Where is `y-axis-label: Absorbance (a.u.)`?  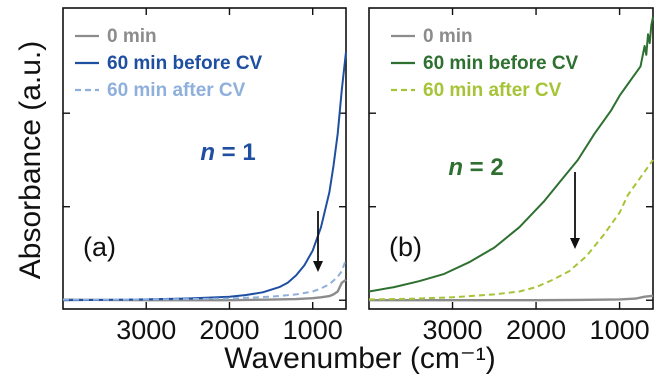
y-axis-label: Absorbance (a.u.) is located at coordinates (30, 160).